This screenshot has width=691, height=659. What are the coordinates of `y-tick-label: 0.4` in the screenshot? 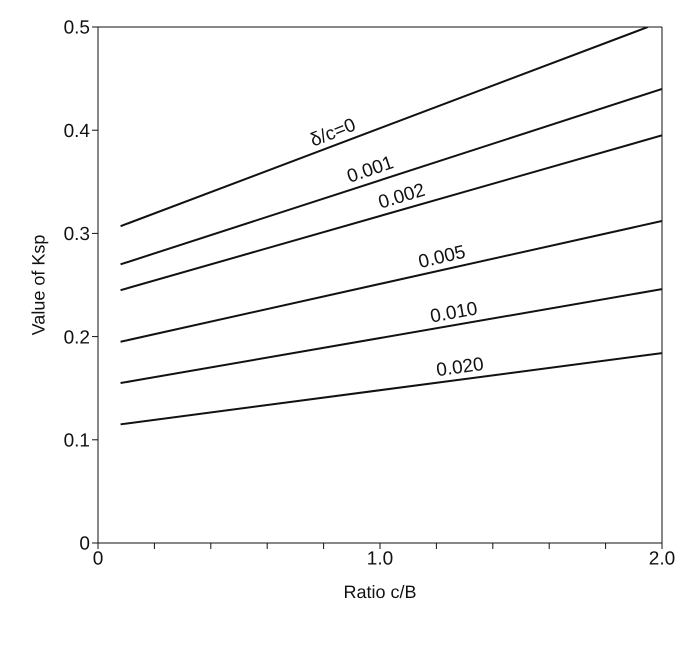 It's located at (77, 131).